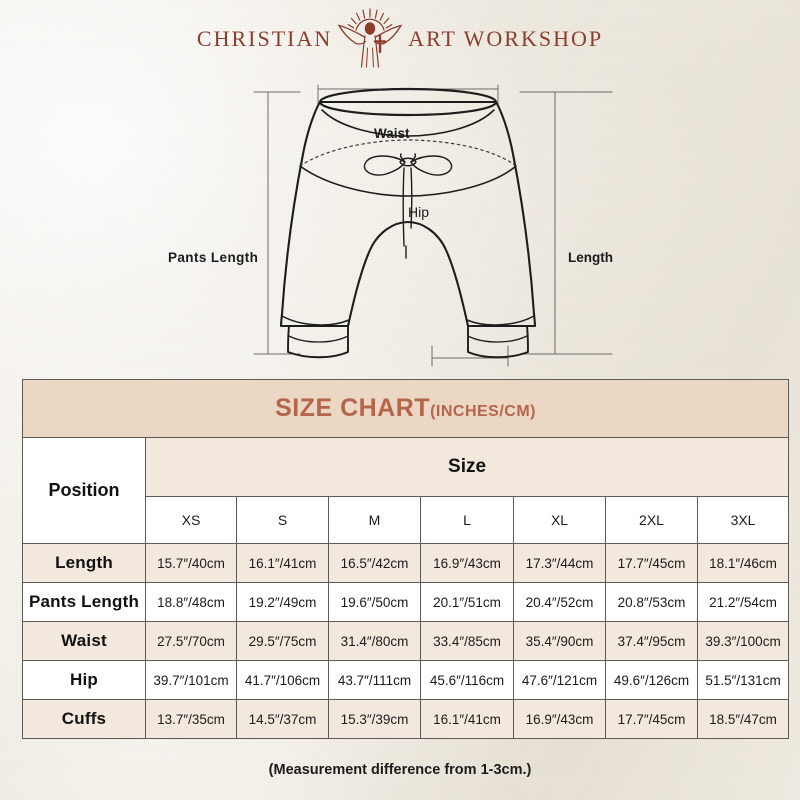 Image resolution: width=800 pixels, height=800 pixels. I want to click on diagram-label-waist: Waist, so click(392, 133).